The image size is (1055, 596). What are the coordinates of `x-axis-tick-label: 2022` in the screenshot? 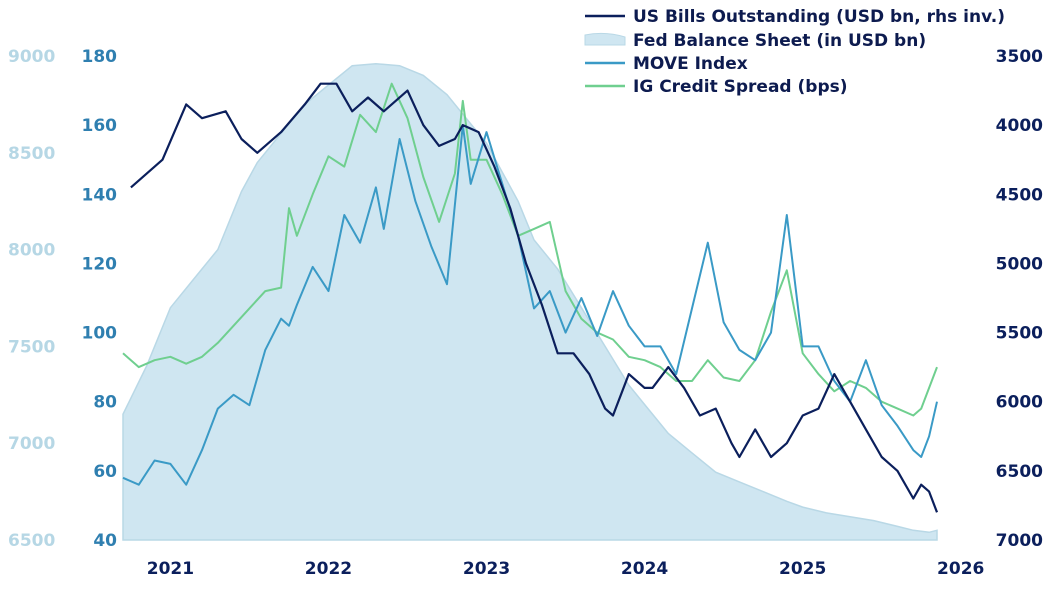 It's located at (328, 569).